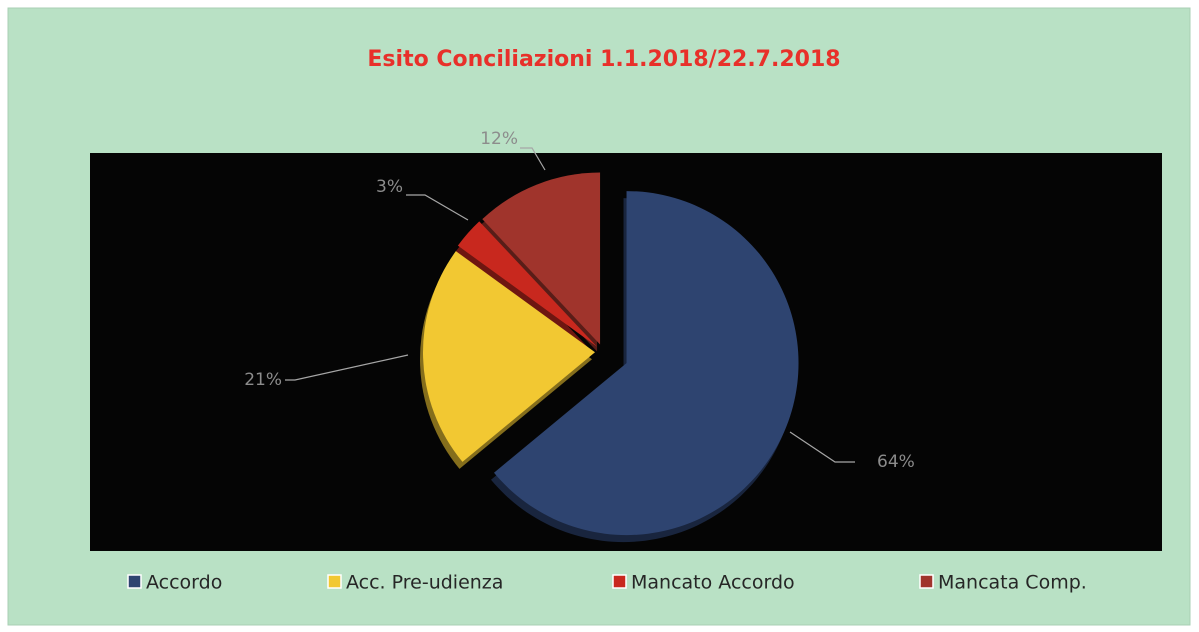 This screenshot has height=632, width=1199. I want to click on legend-label: Acc. Pre-udienza, so click(424, 583).